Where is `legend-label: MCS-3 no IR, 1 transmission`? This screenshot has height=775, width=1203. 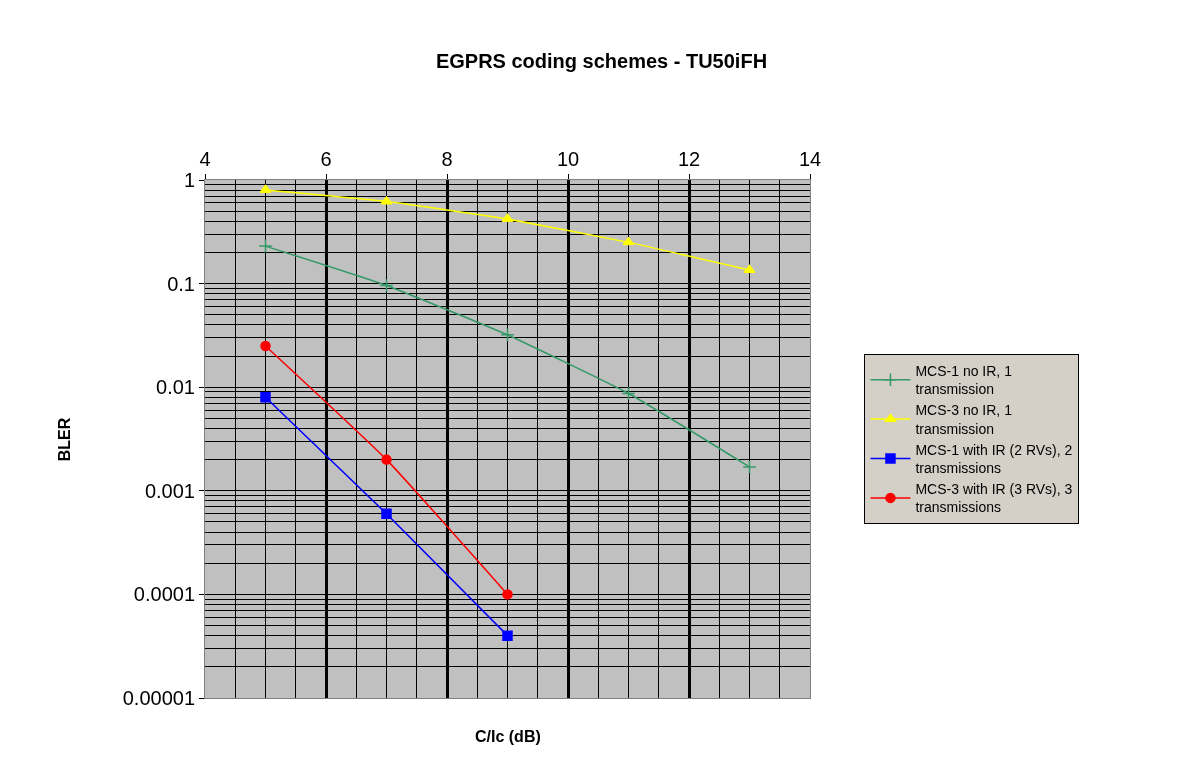 legend-label: MCS-3 no IR, 1 transmission is located at coordinates (964, 419).